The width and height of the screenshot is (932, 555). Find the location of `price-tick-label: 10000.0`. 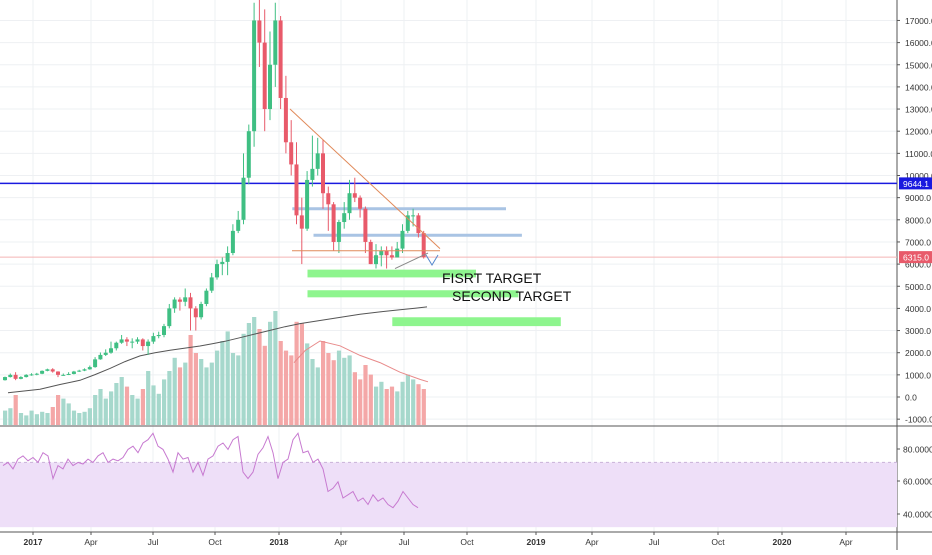

price-tick-label: 10000.0 is located at coordinates (918, 176).